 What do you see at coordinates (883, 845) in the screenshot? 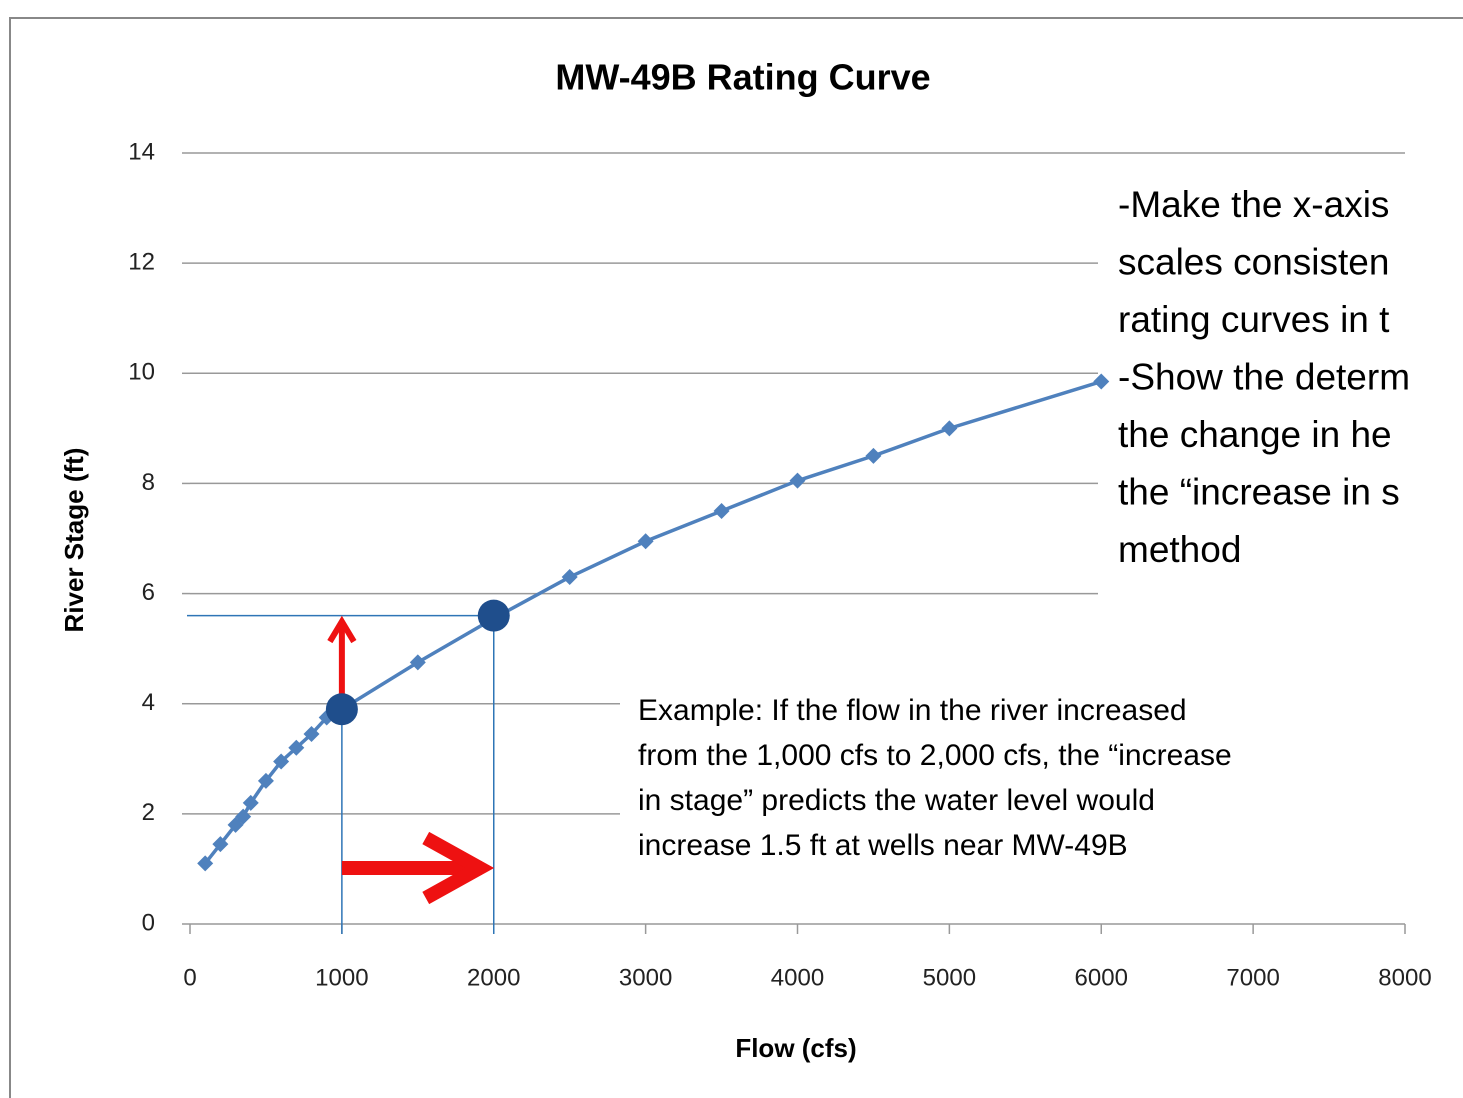
I see `example-line: increase 1.5 ft at wells near MW-49B` at bounding box center [883, 845].